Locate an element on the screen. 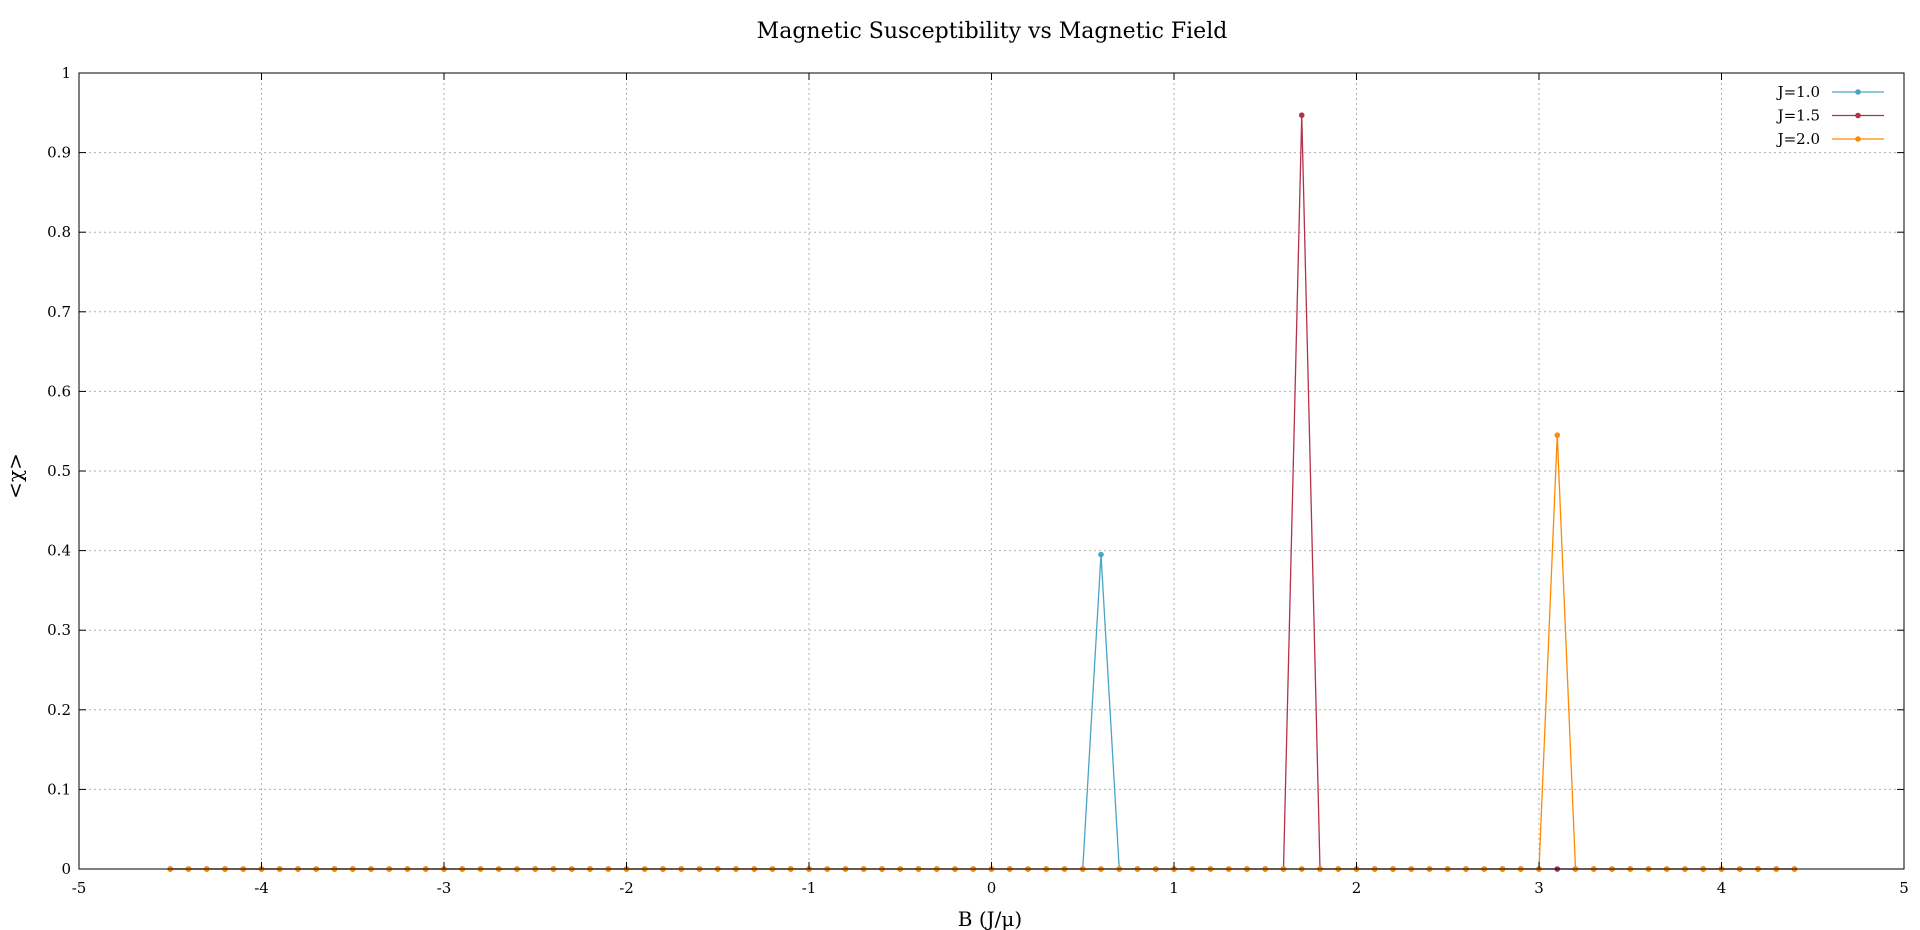 The height and width of the screenshot is (930, 1920). y-tick-label: 0.5 is located at coordinates (59, 471).